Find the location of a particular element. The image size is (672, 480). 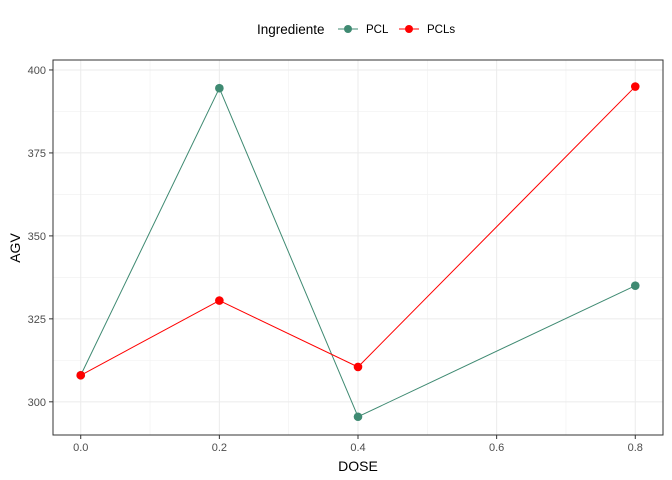

y-tick-label: 300 is located at coordinates (37, 403).